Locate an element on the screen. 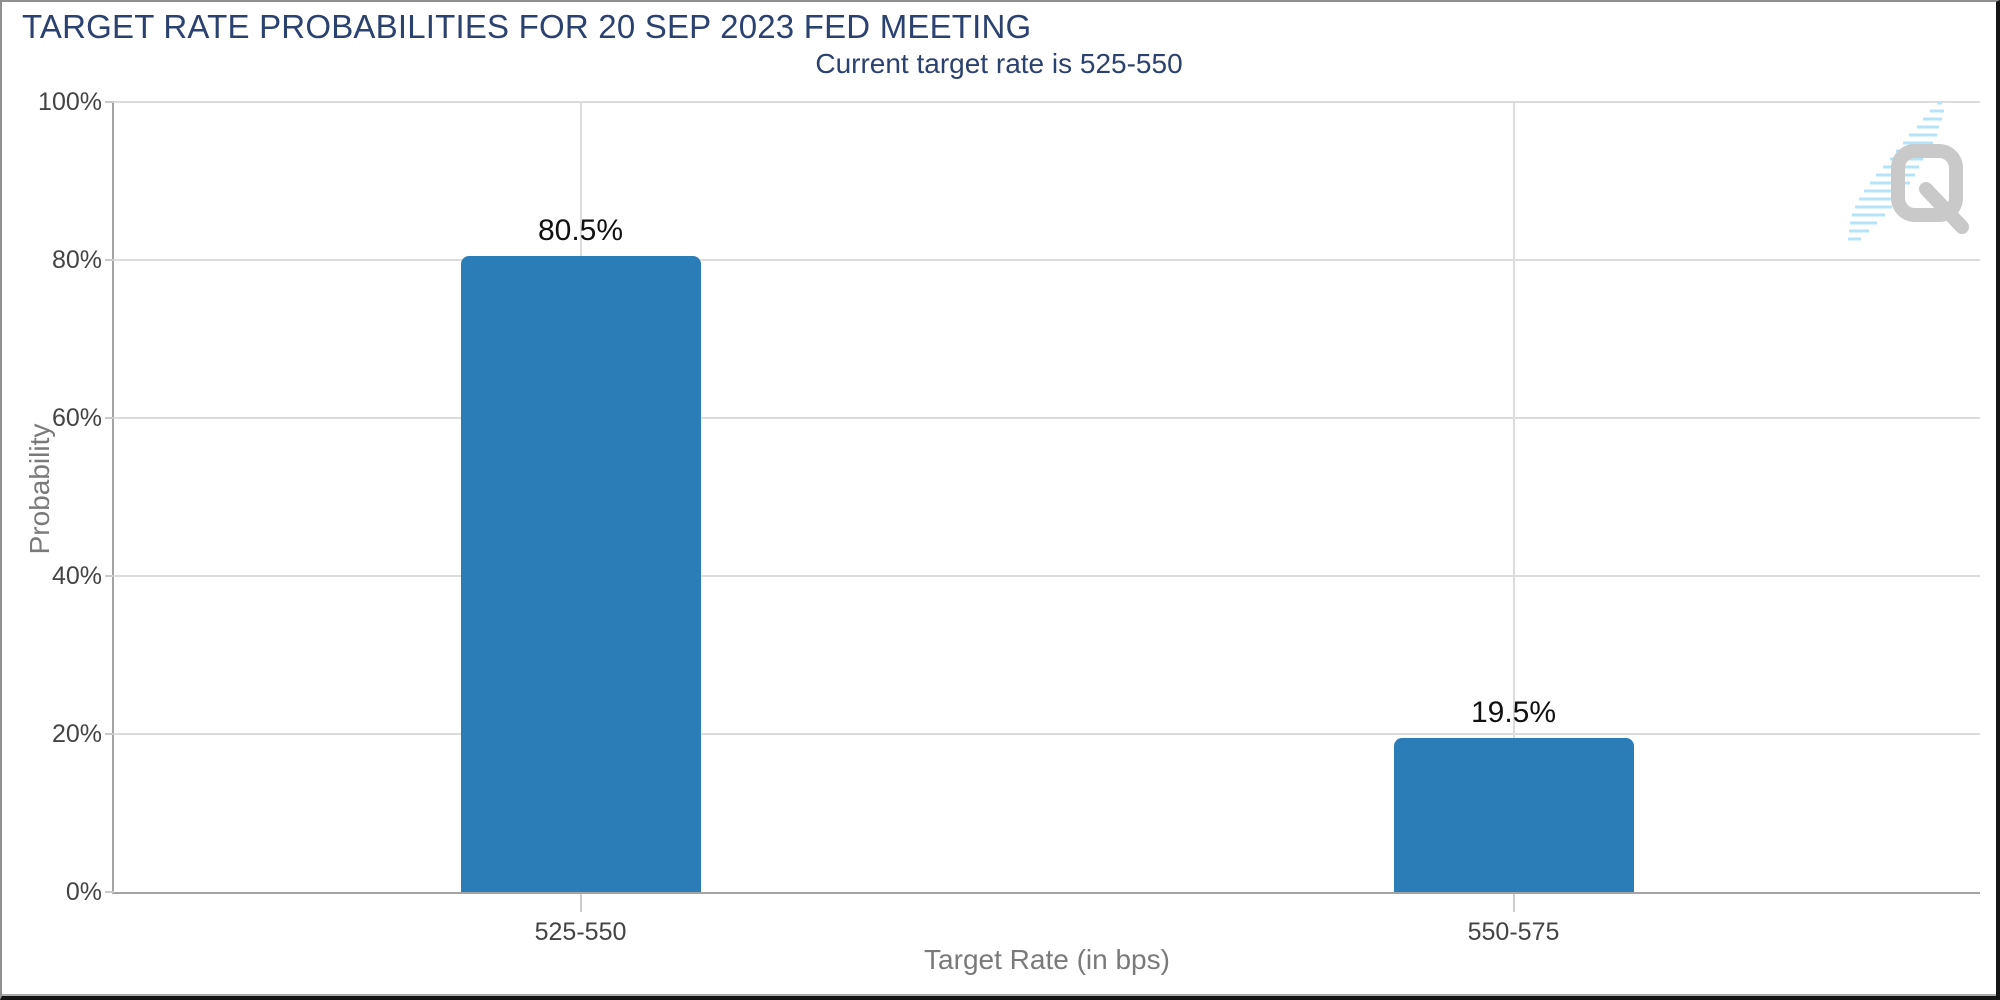  x-tick-label-550-575: 550-575 is located at coordinates (1513, 932).